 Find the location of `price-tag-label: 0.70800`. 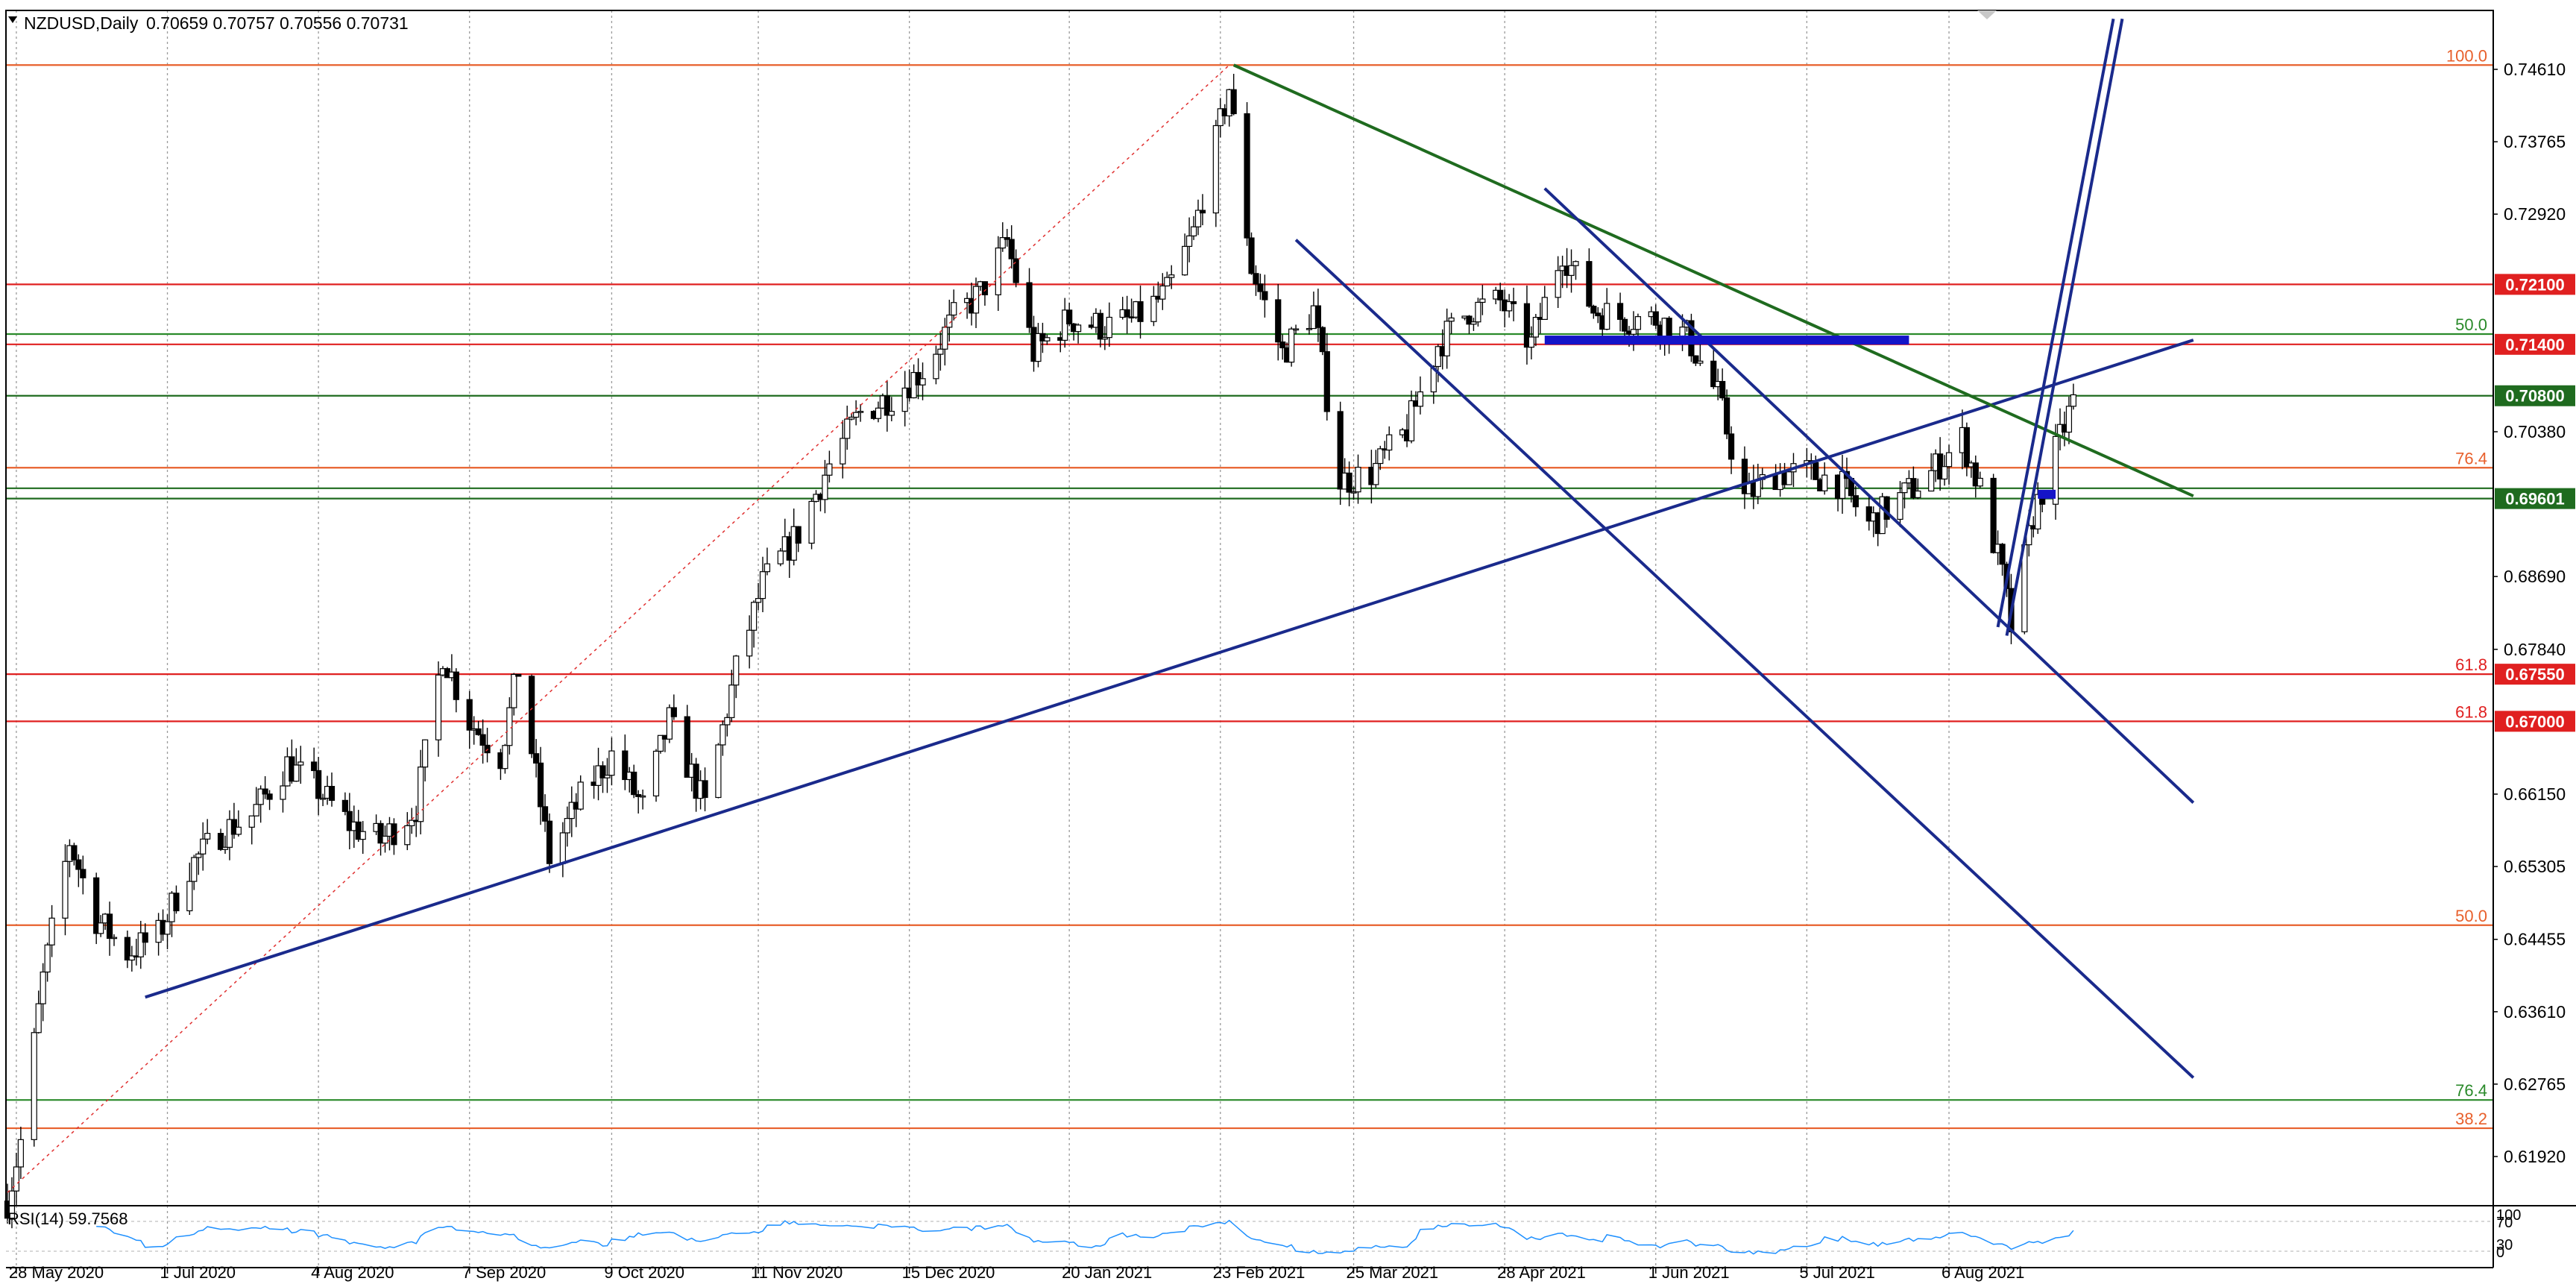

price-tag-label: 0.70800 is located at coordinates (2535, 396).